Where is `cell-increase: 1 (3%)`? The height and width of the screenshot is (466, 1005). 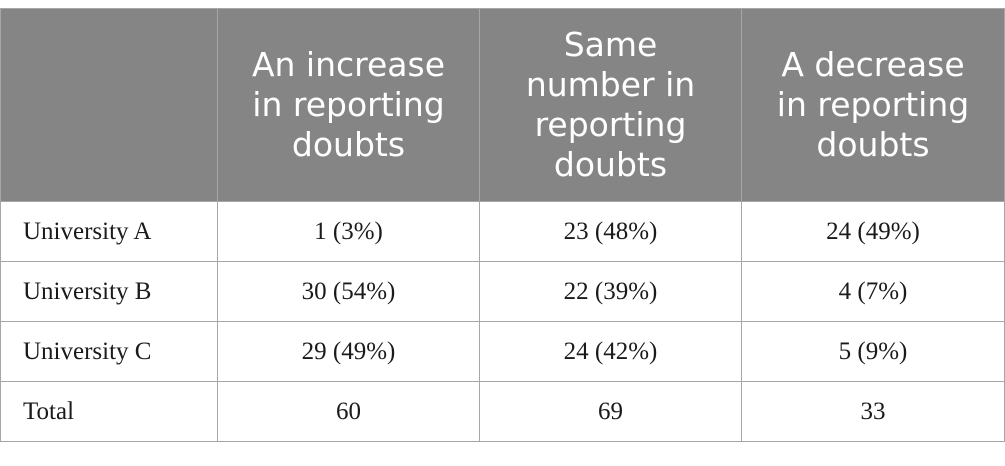 cell-increase: 1 (3%) is located at coordinates (348, 231).